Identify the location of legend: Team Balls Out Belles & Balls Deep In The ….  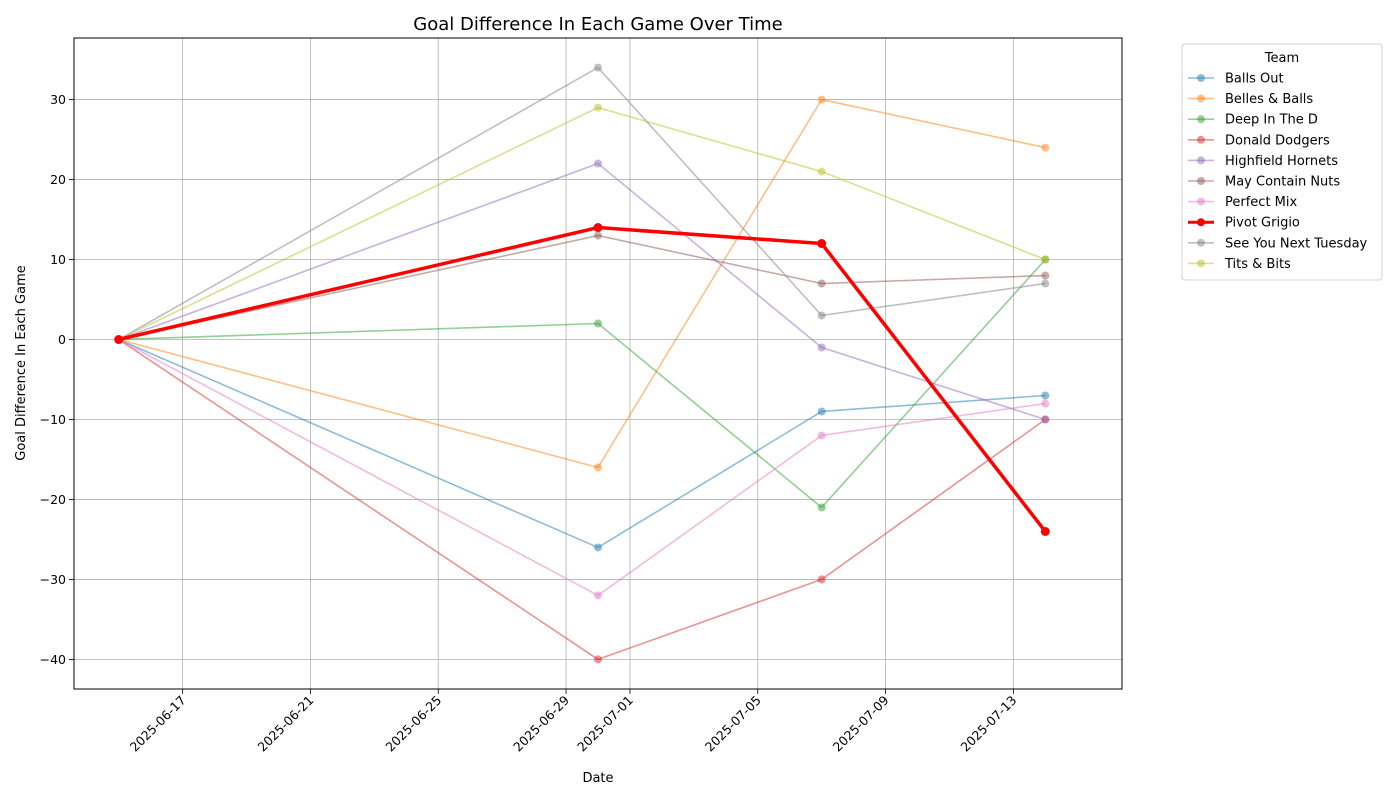
(1282, 162).